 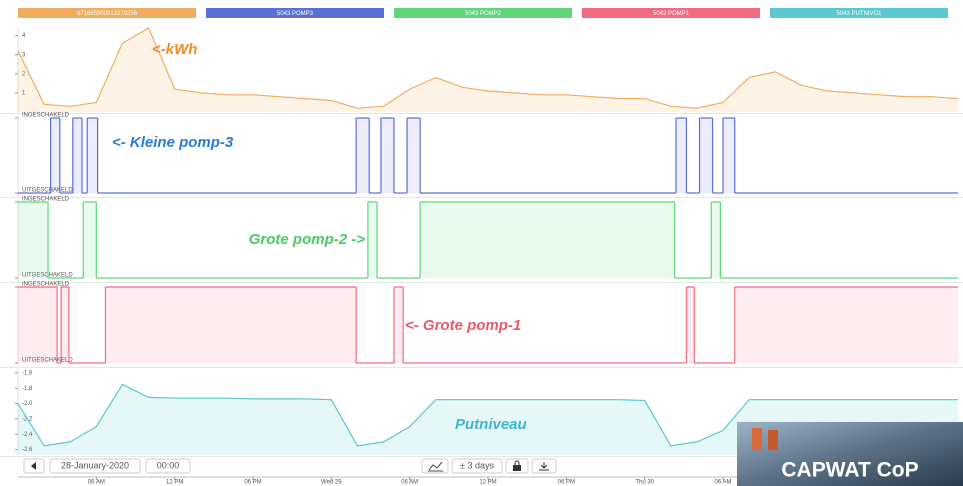 What do you see at coordinates (487, 415) in the screenshot?
I see `line` at bounding box center [487, 415].